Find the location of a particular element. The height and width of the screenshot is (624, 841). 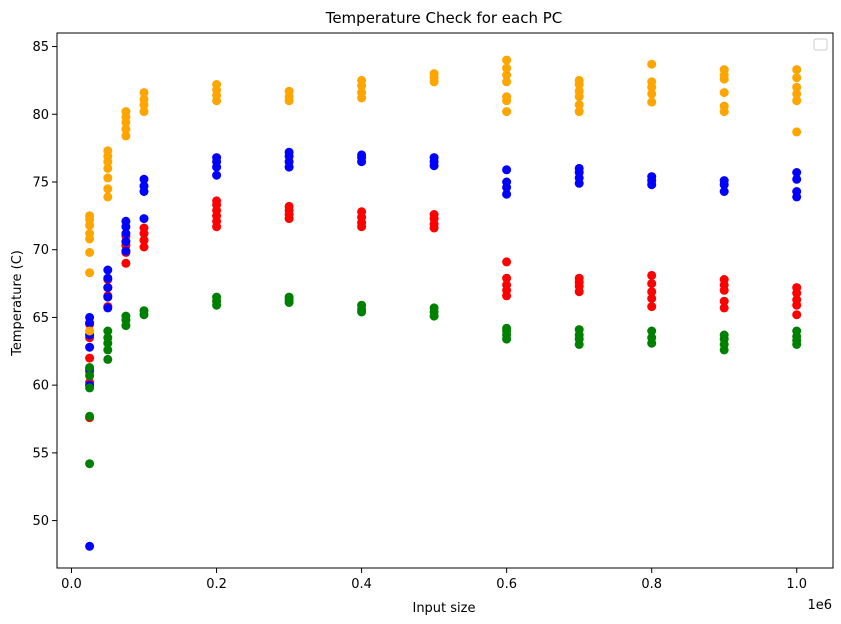

x-tick-label: 0.0 is located at coordinates (71, 584).